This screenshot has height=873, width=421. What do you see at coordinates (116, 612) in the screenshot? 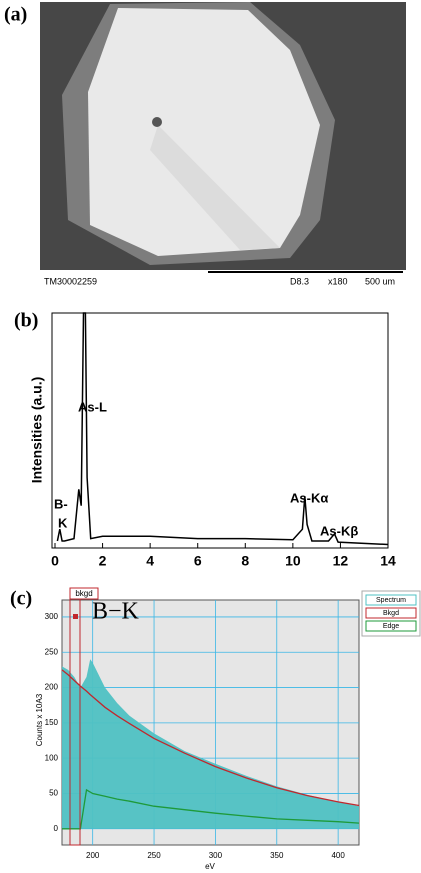
I see `annotation: B−K` at bounding box center [116, 612].